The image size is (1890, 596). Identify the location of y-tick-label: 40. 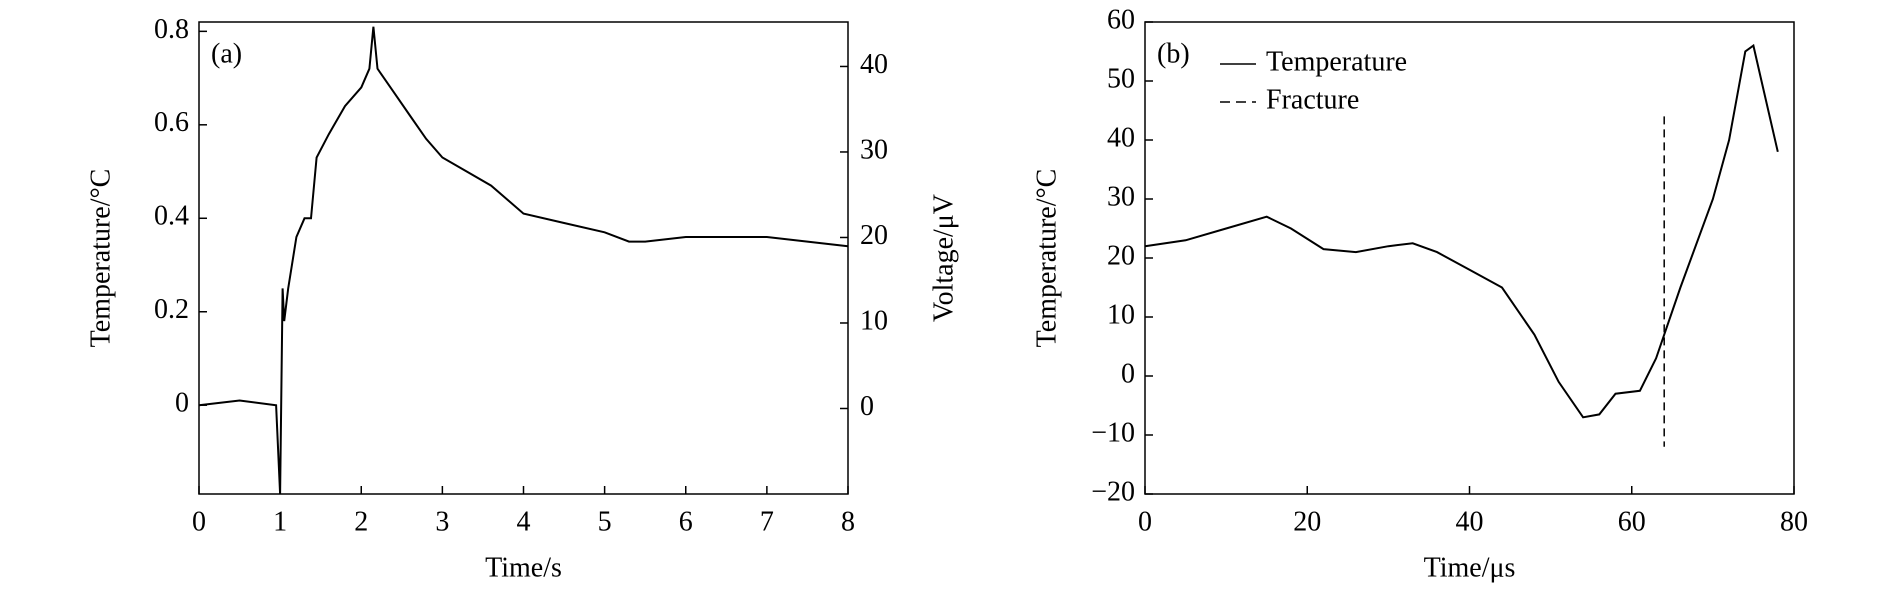
(1121, 137).